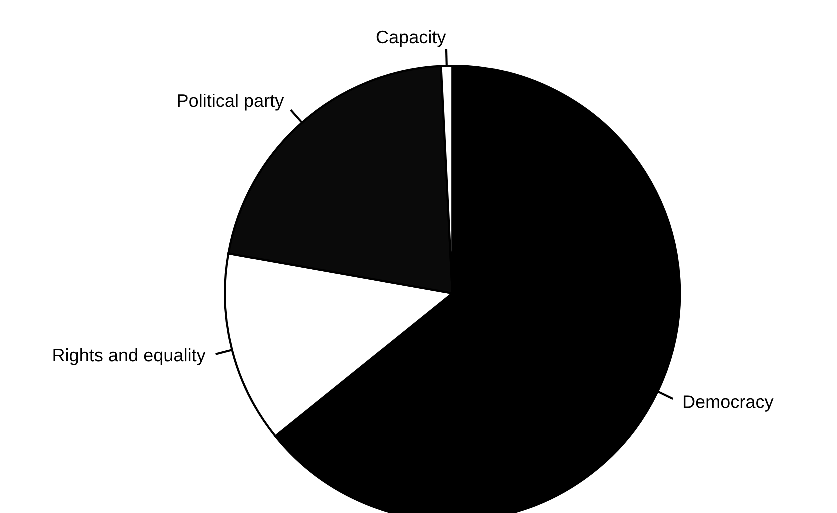 Image resolution: width=837 pixels, height=513 pixels. Describe the element at coordinates (411, 39) in the screenshot. I see `slice-label: Capacity` at that location.